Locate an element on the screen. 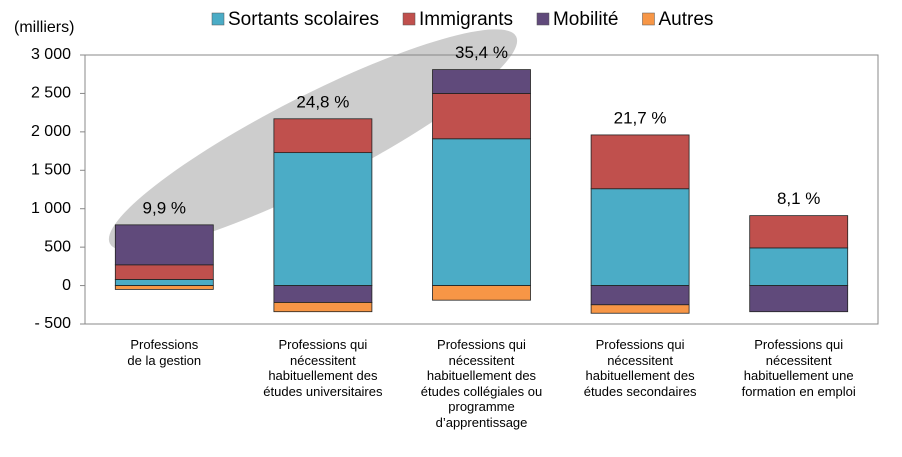 This screenshot has height=457, width=902. y-tick-label: - 500 is located at coordinates (53, 323).